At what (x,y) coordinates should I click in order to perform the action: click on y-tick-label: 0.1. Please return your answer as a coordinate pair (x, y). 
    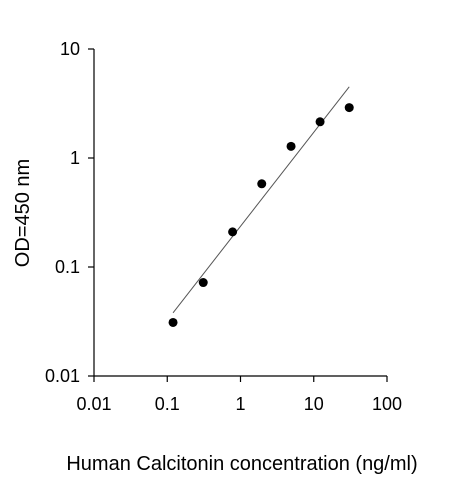
    Looking at the image, I should click on (67, 267).